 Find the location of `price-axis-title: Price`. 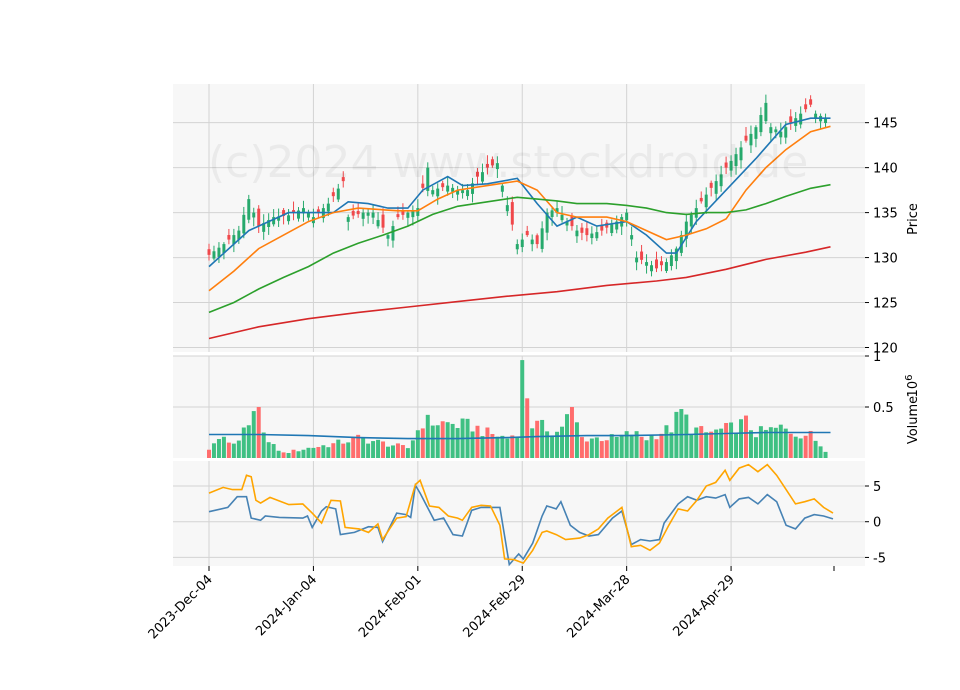

price-axis-title: Price is located at coordinates (913, 219).